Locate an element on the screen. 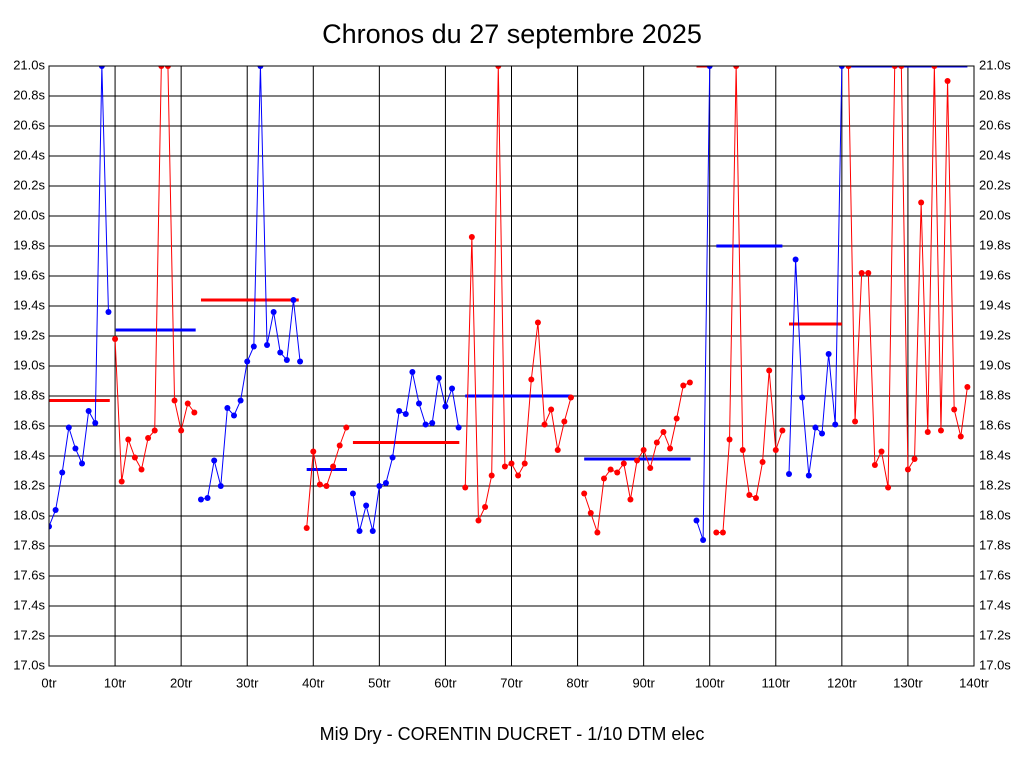  y2-tick-label: 20.8s is located at coordinates (995, 94).